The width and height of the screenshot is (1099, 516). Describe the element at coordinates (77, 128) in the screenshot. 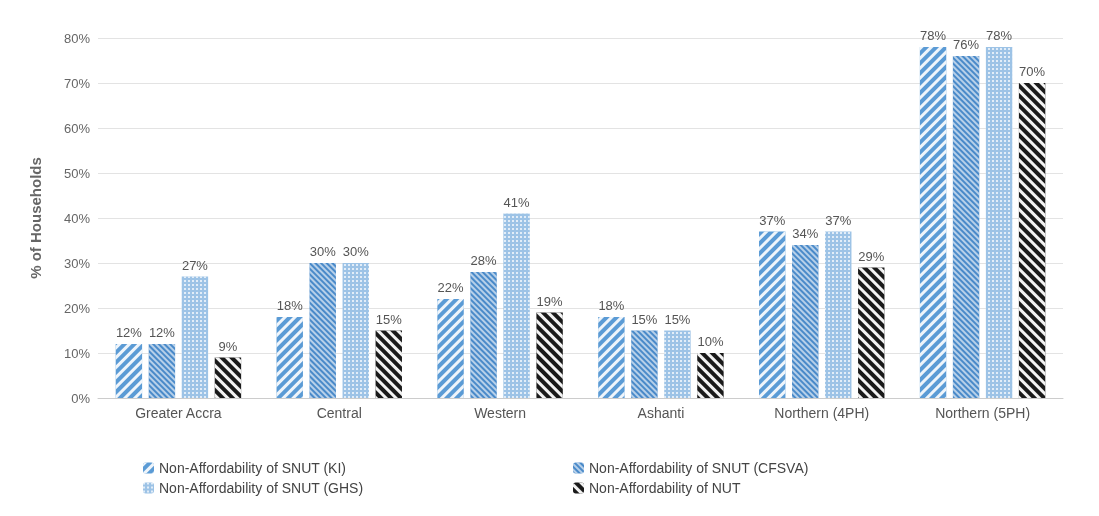

I see `y-tick-label: 60%` at that location.